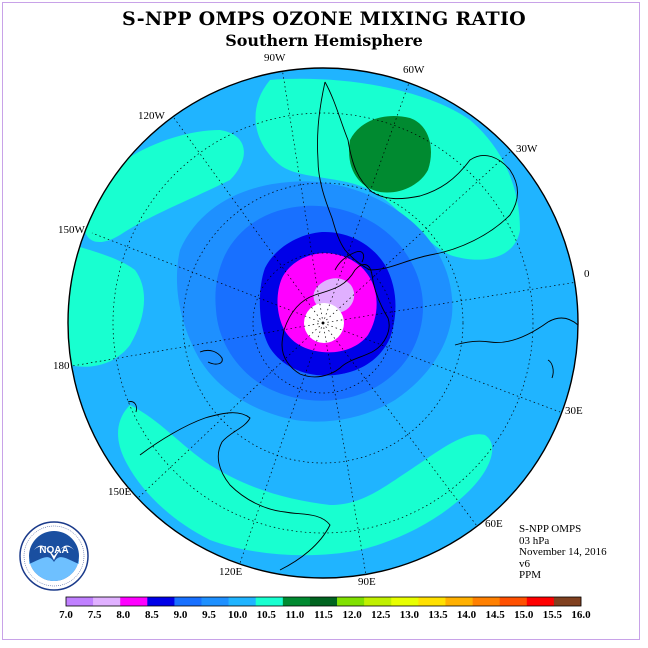 The height and width of the screenshot is (648, 648). What do you see at coordinates (152, 615) in the screenshot?
I see `colorbar-tick-label: 8.5` at bounding box center [152, 615].